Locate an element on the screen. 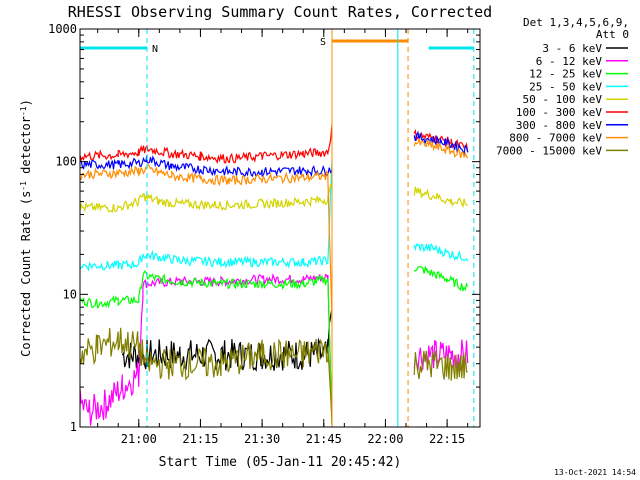 The image size is (640, 480). y-axis-label-prefix: Corrected Count Rate (s is located at coordinates (26, 274).